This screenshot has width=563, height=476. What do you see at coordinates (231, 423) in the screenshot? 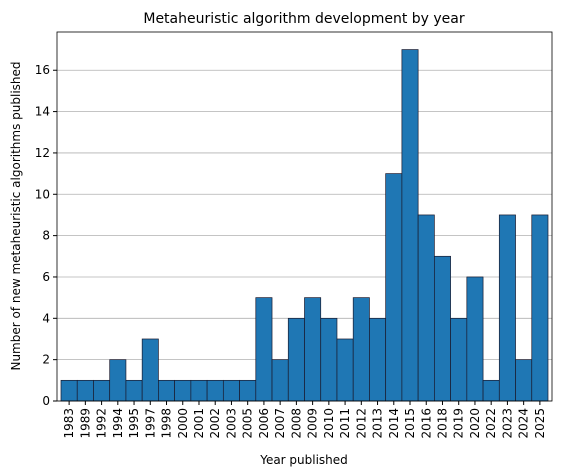
I see `x-tick-label: 2003` at bounding box center [231, 423].